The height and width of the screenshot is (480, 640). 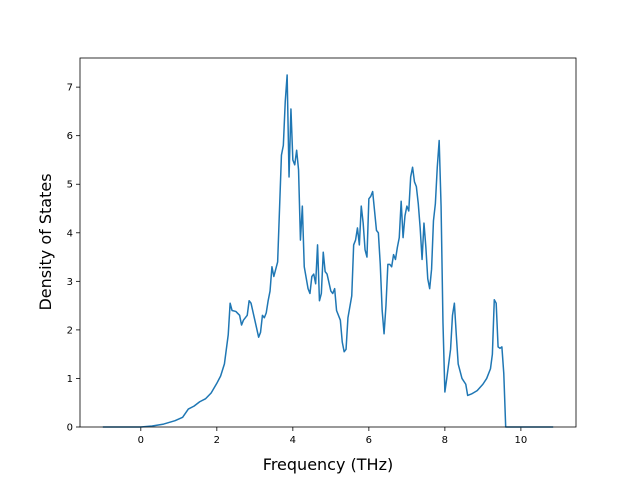 I want to click on y-tick-label: 0, so click(x=70, y=428).